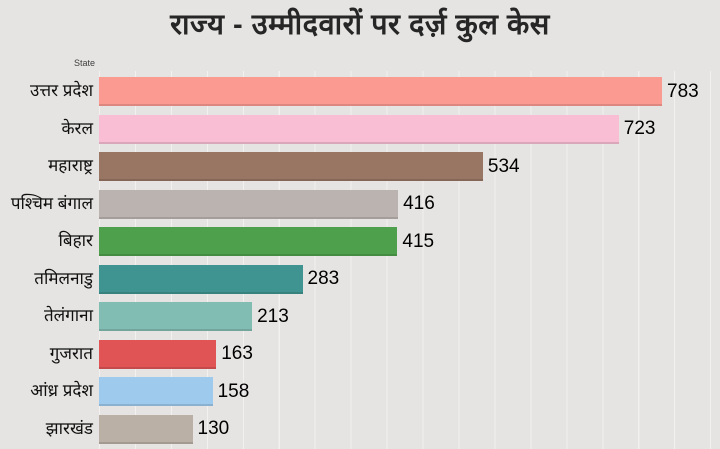 This screenshot has height=449, width=720. I want to click on bar-row: उत्तर प्रदेश 783, so click(360, 91).